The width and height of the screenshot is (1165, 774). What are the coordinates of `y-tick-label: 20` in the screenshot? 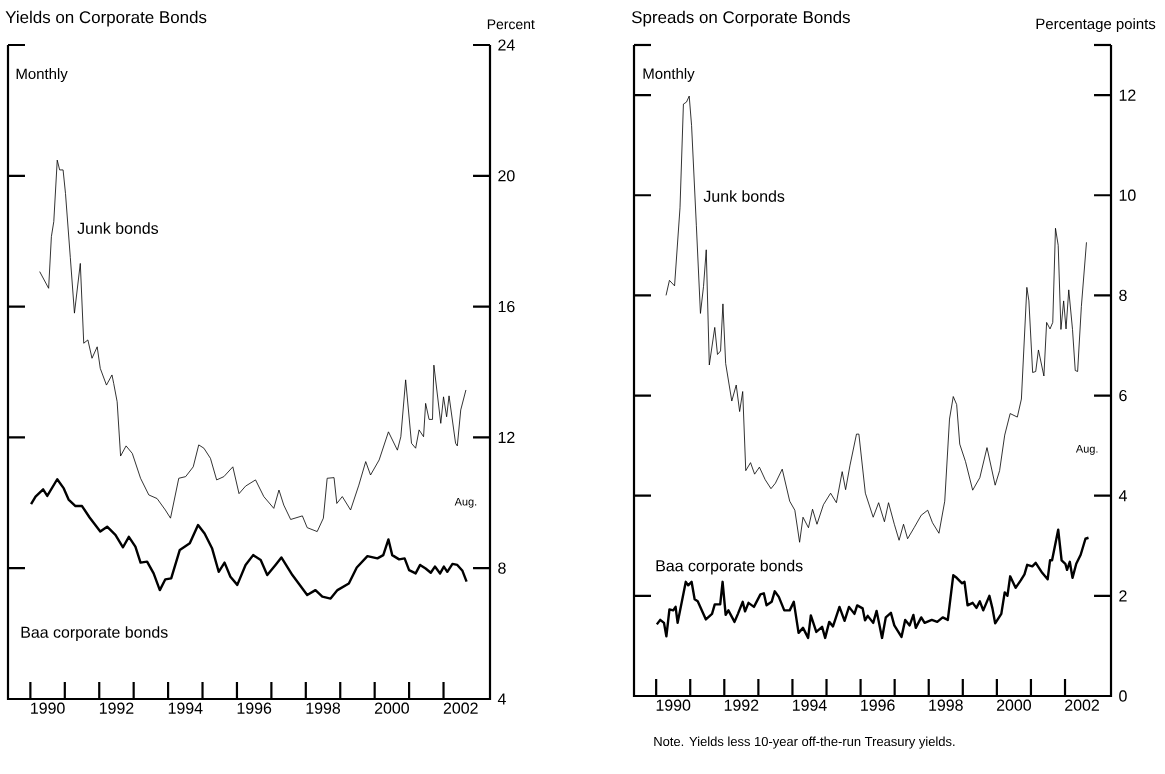 It's located at (506, 176).